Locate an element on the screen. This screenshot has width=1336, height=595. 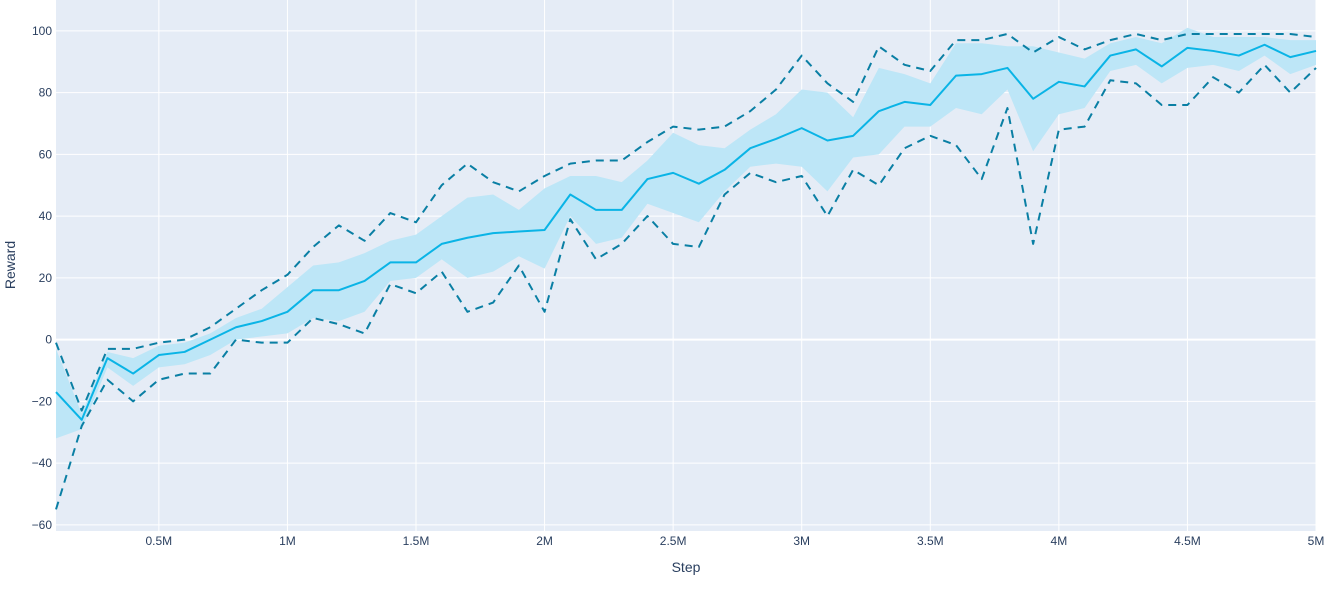
y-tick-label: 60 is located at coordinates (46, 154).